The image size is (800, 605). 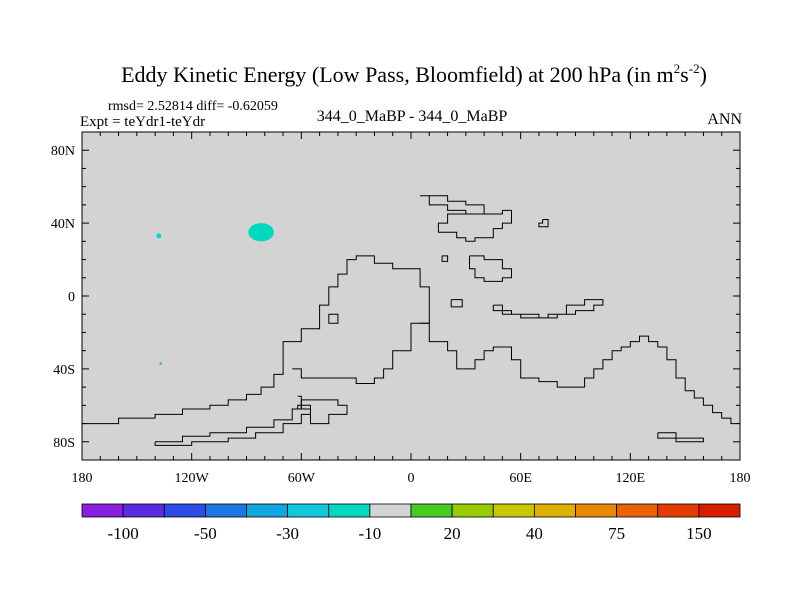 I want to click on coastline-africa-eurasia, so click(x=466, y=218).